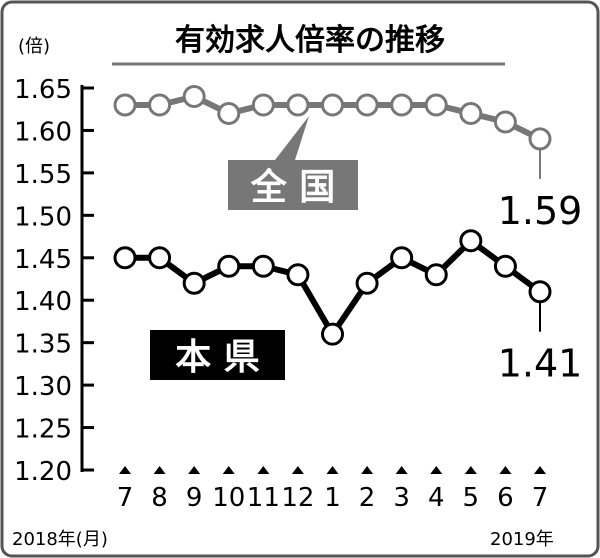  Describe the element at coordinates (471, 498) in the screenshot. I see `x-tick-label: 5` at that location.